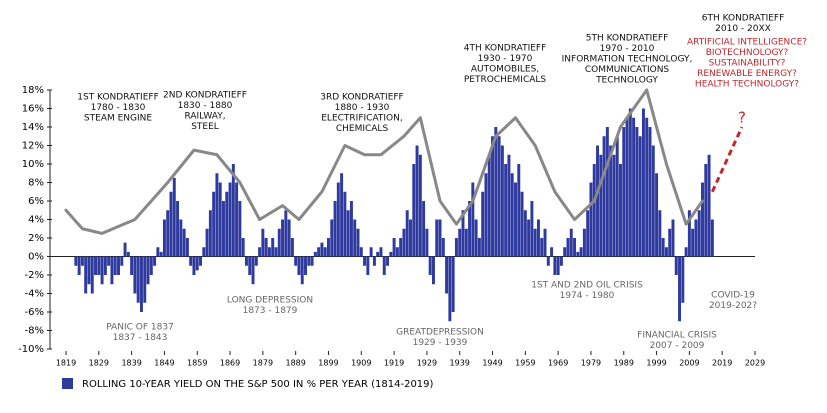 The width and height of the screenshot is (827, 413). I want to click on x-tick-label: 1869, so click(230, 363).